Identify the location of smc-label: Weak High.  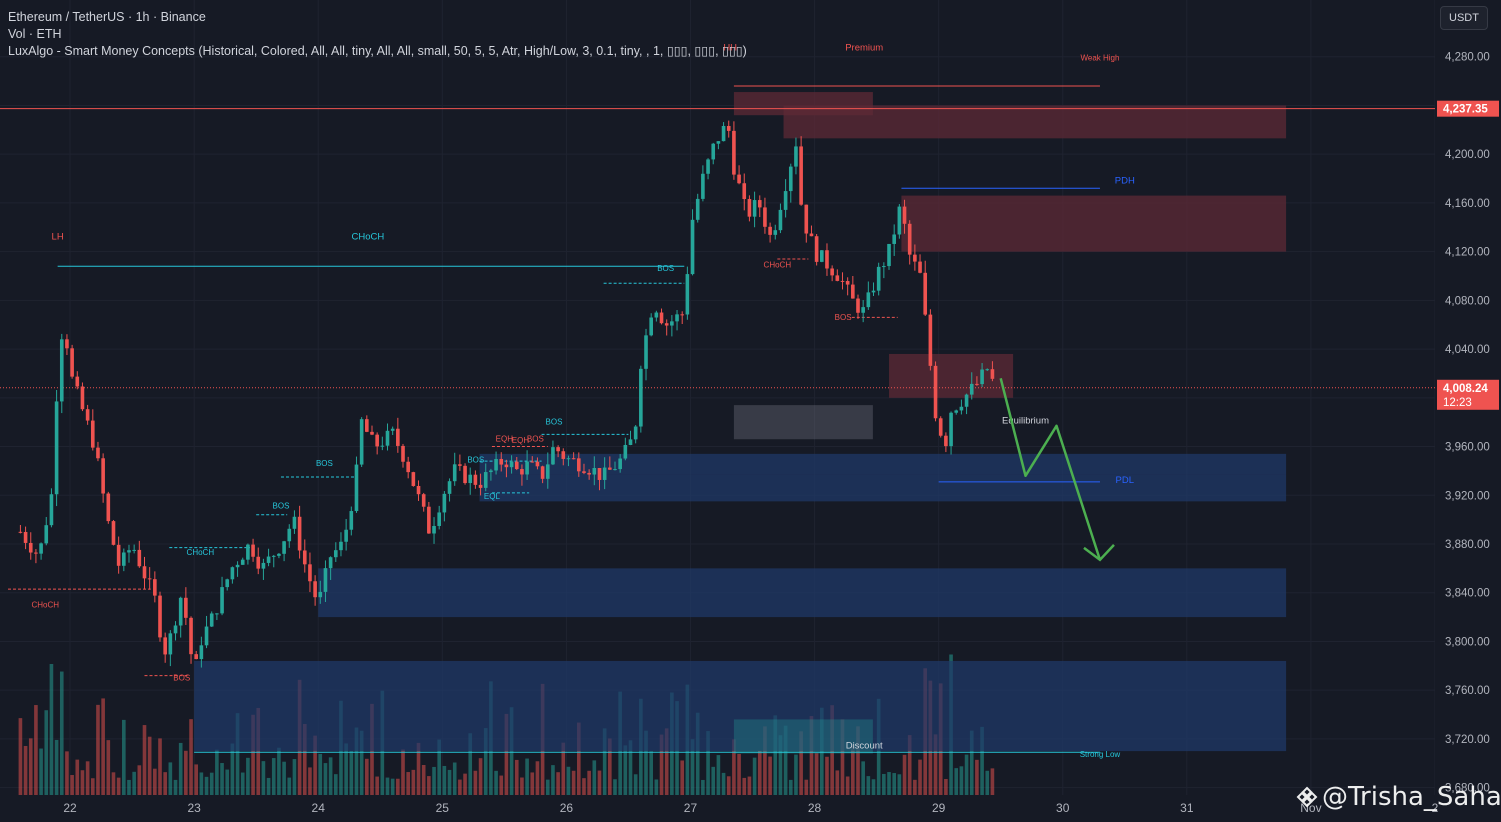
(1099, 57).